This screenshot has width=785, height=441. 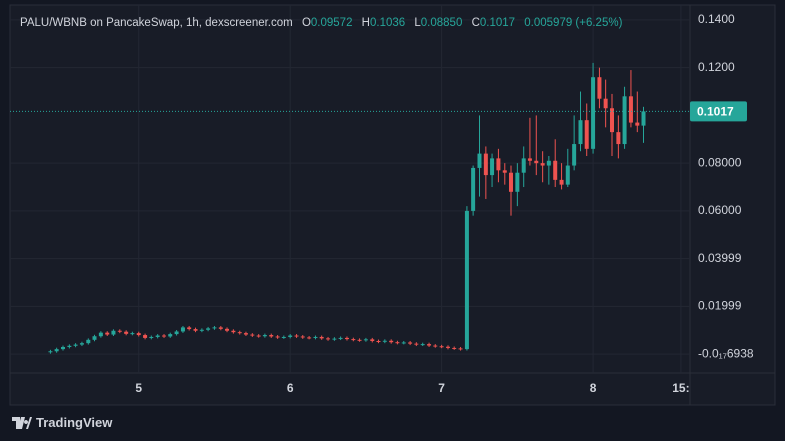 What do you see at coordinates (716, 67) in the screenshot?
I see `y-tick-label: 0.1200` at bounding box center [716, 67].